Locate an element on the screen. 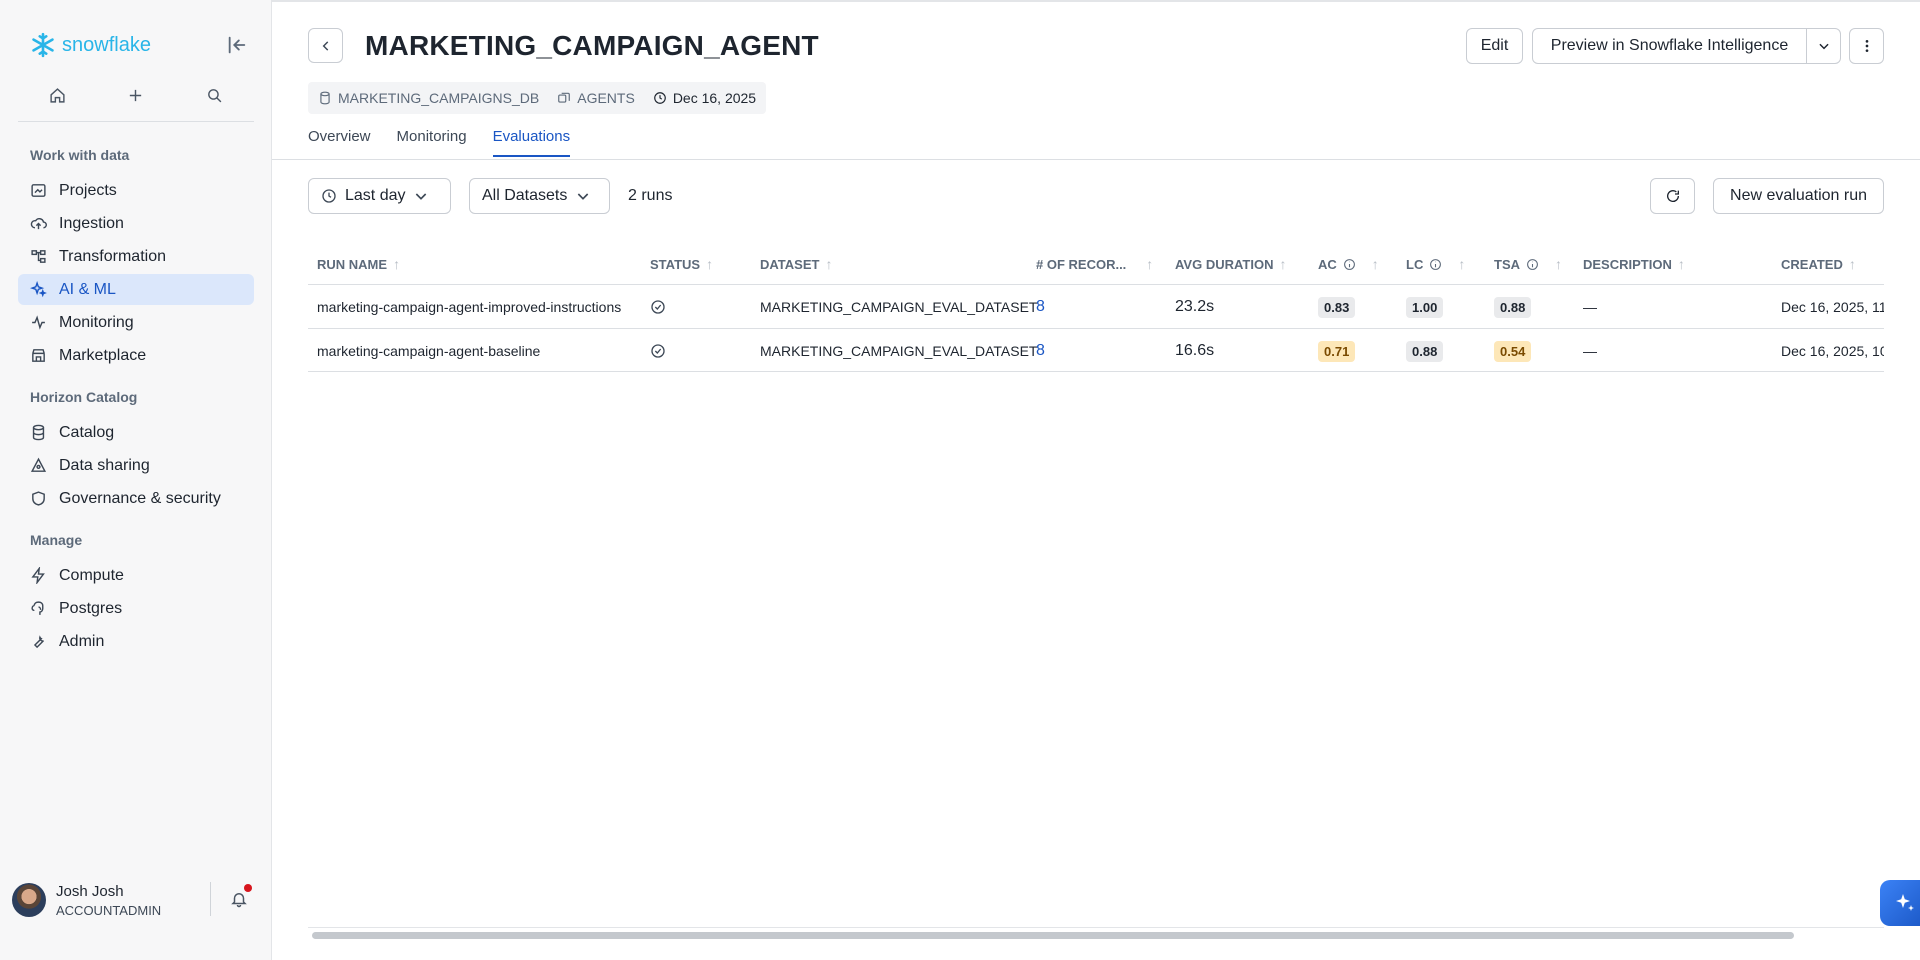 This screenshot has height=960, width=1920. meta-date: Dec 16, 2025 is located at coordinates (704, 98).